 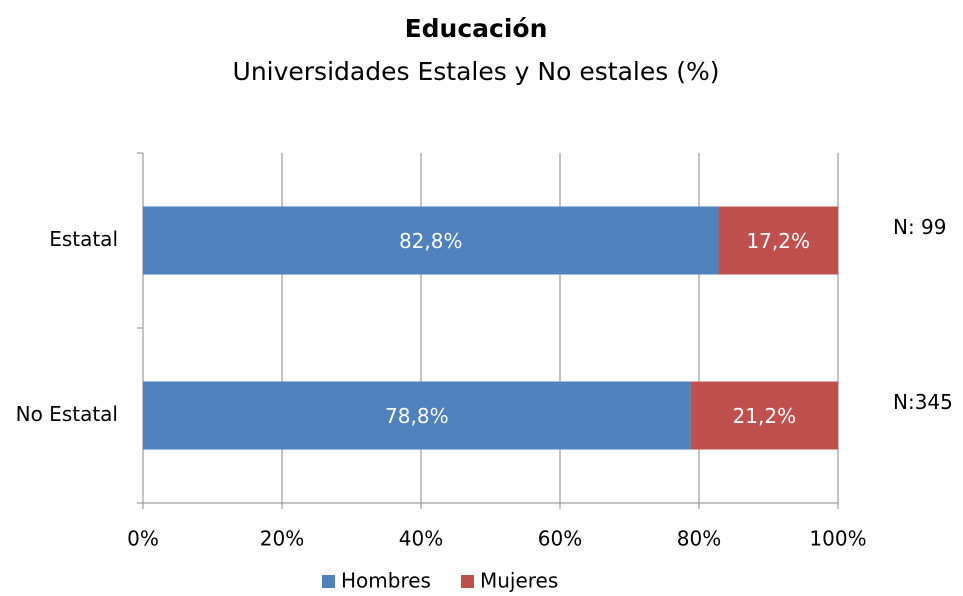 I want to click on y-tick-label: Estatal, so click(x=83, y=239).